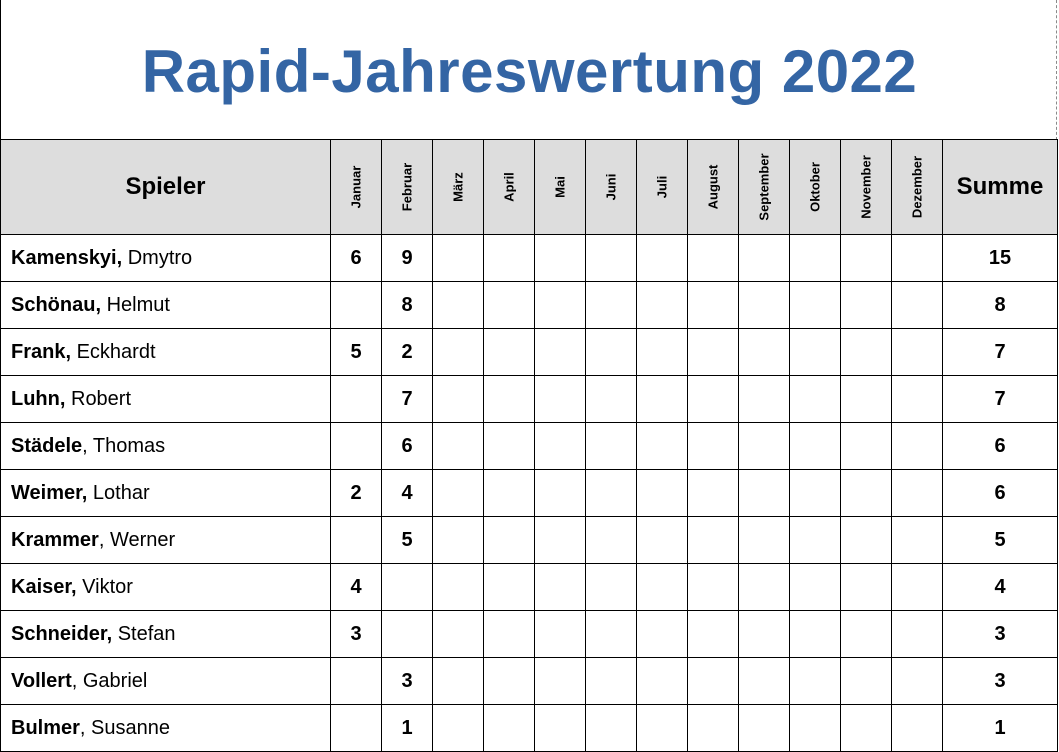  Describe the element at coordinates (917, 187) in the screenshot. I see `header-month-12: Dezember` at that location.